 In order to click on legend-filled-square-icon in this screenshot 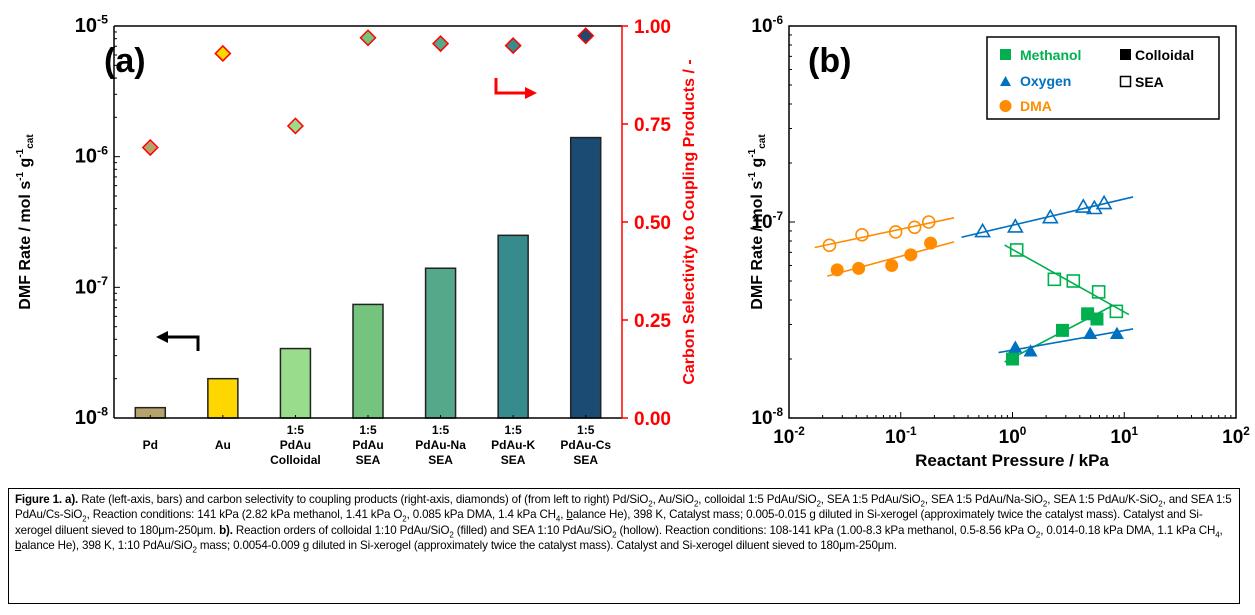, I will do `click(1125, 54)`.